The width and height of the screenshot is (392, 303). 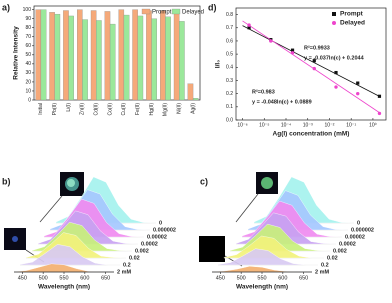 What do you see at coordinates (124, 272) in the screenshot?
I see `series-label: 2 mM` at bounding box center [124, 272].